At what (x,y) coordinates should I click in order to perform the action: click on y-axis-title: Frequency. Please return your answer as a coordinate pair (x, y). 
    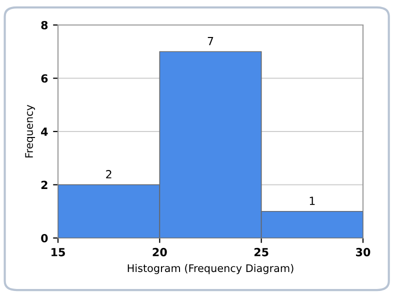
    Looking at the image, I should click on (30, 131).